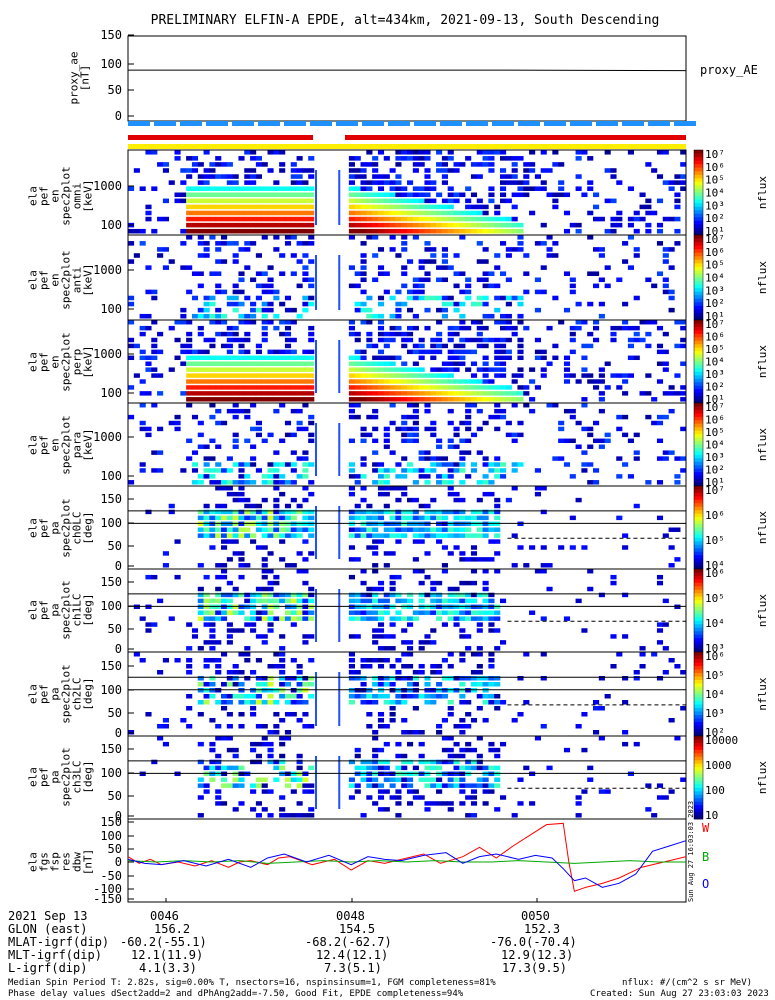  What do you see at coordinates (715, 239) in the screenshot?
I see `colorbar-tick-label: 10⁷` at bounding box center [715, 239].